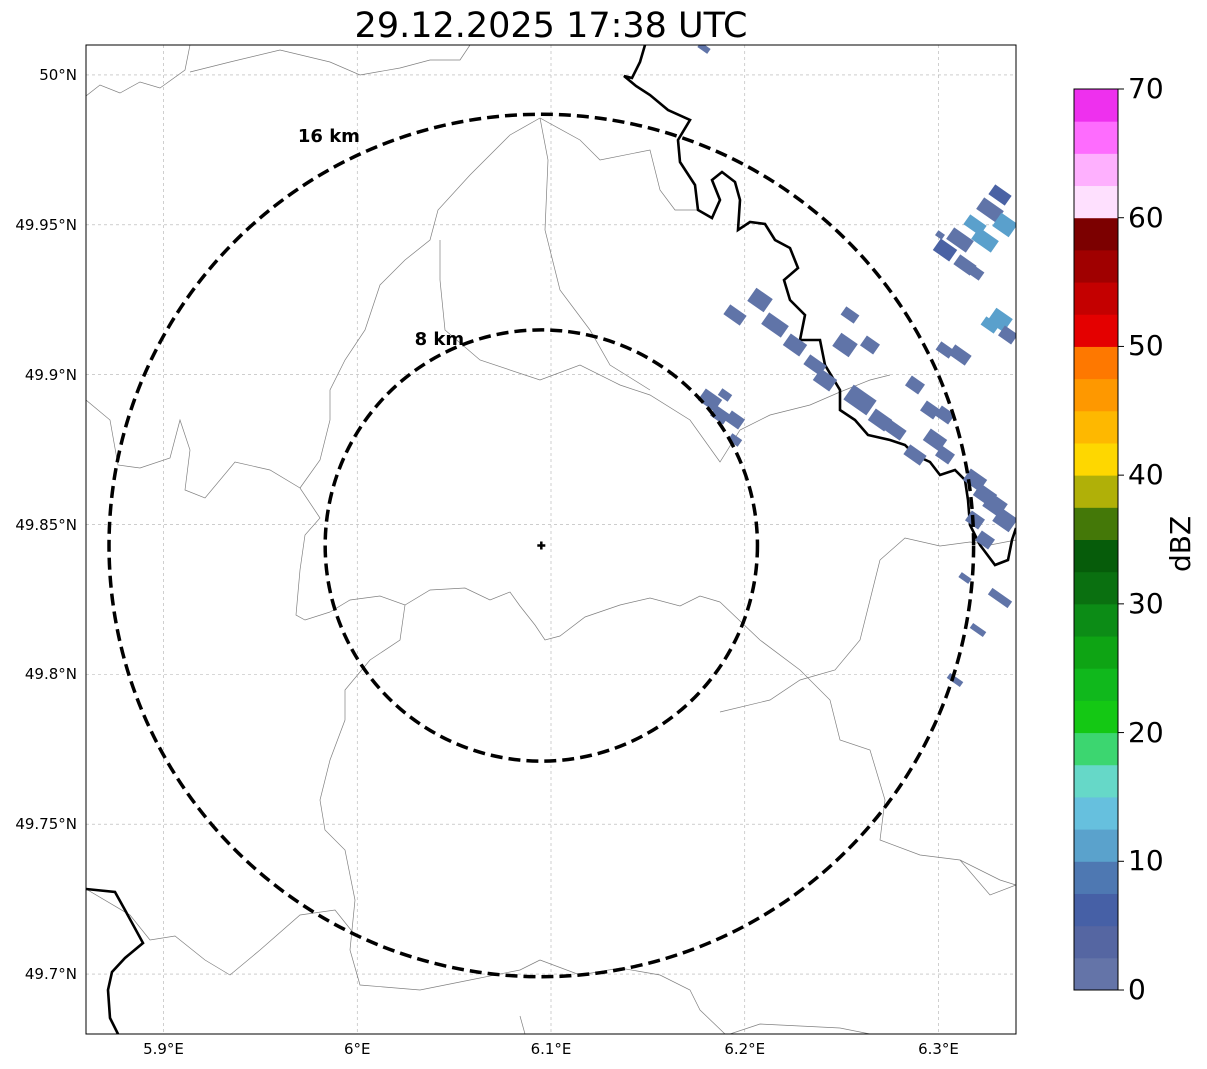 Image resolution: width=1207 pixels, height=1069 pixels. I want to click on lat-tick-label: 49.95°N, so click(46, 224).